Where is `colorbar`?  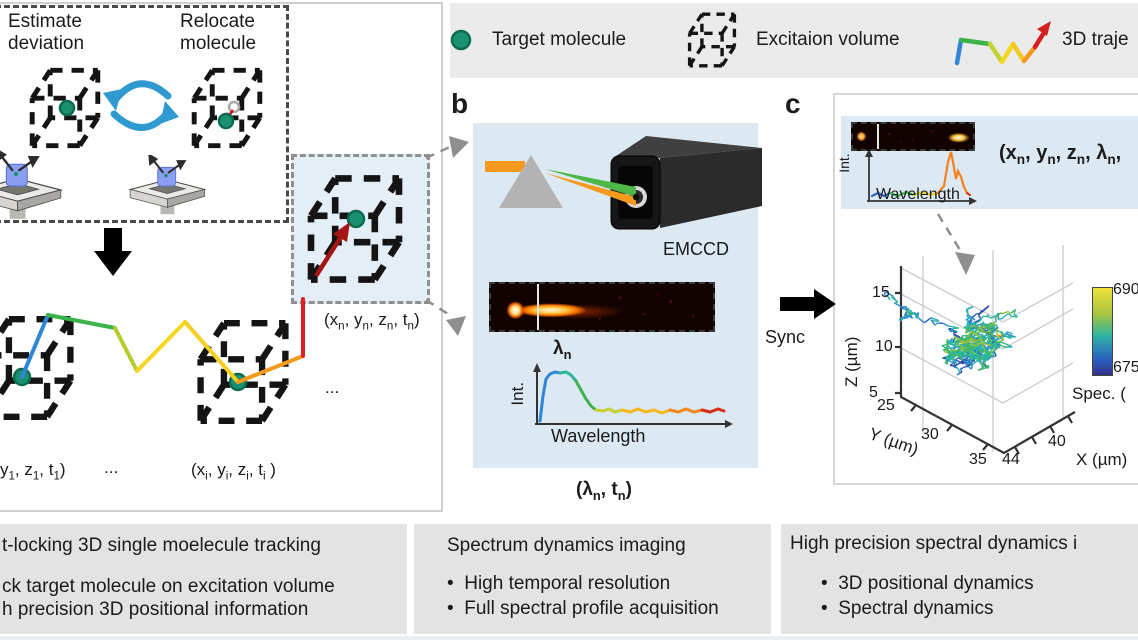
colorbar is located at coordinates (1102, 331).